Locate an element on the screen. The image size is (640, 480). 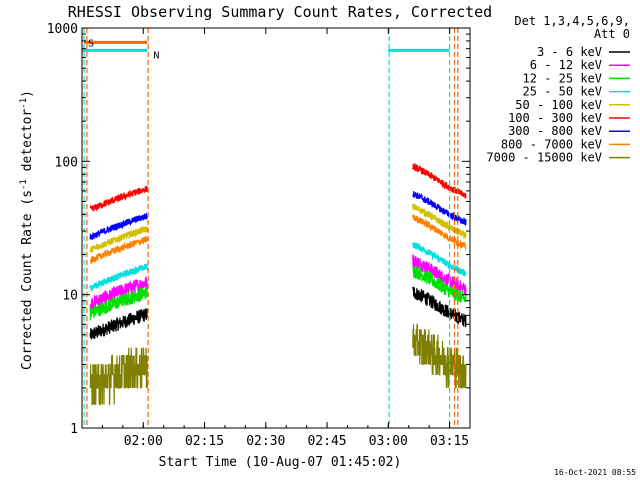
legend-label: 25 - 50 keV is located at coordinates (562, 92).